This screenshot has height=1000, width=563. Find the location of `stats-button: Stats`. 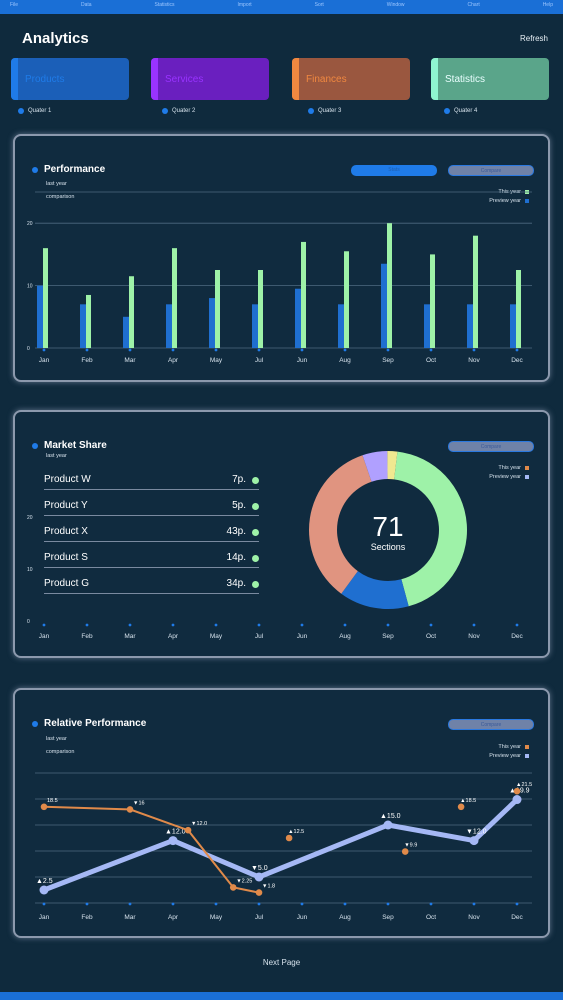

stats-button: Stats is located at coordinates (394, 170).